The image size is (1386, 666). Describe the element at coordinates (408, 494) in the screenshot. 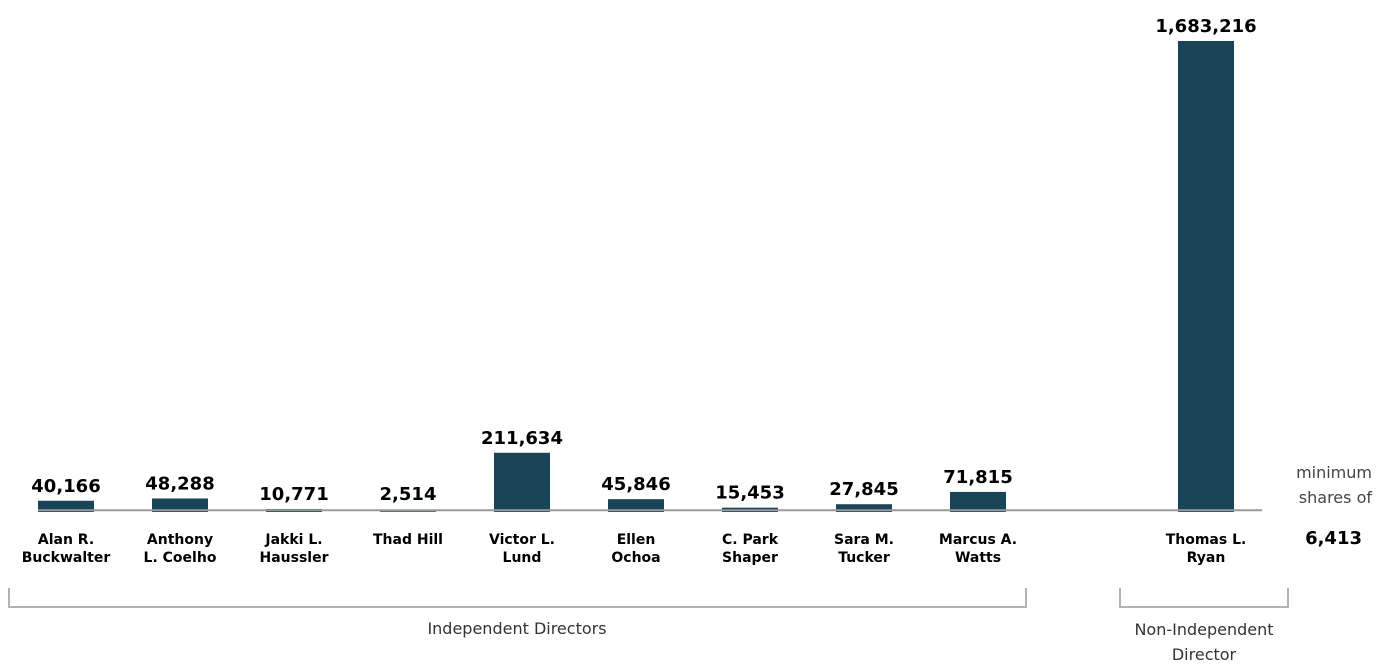

I see `value-label-4: 2,514` at that location.